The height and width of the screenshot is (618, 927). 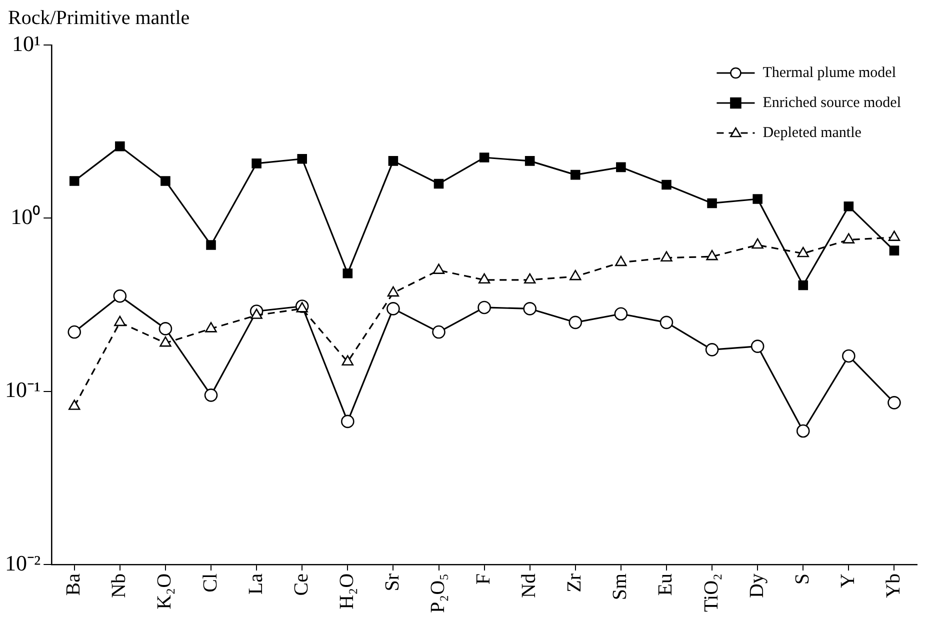 I want to click on x-tick-label: Nd, so click(x=529, y=585).